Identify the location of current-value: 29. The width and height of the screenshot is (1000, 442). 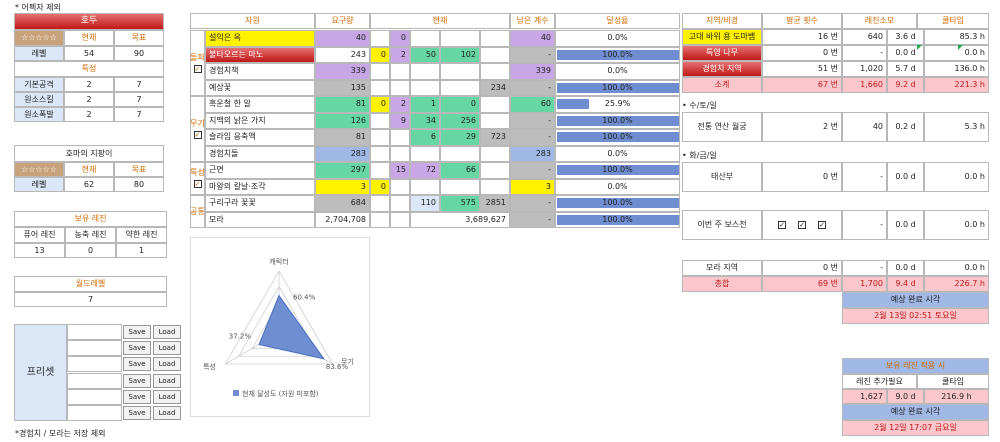
(460, 137).